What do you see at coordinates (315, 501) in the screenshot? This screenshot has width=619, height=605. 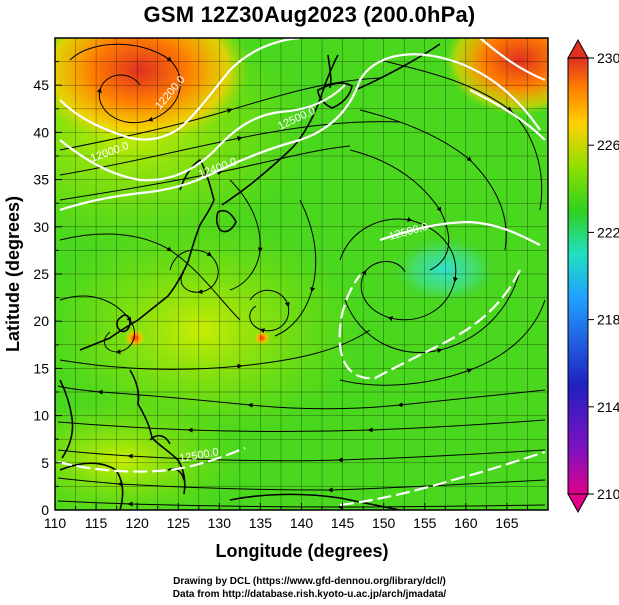 I see `coastline-new-guinea` at bounding box center [315, 501].